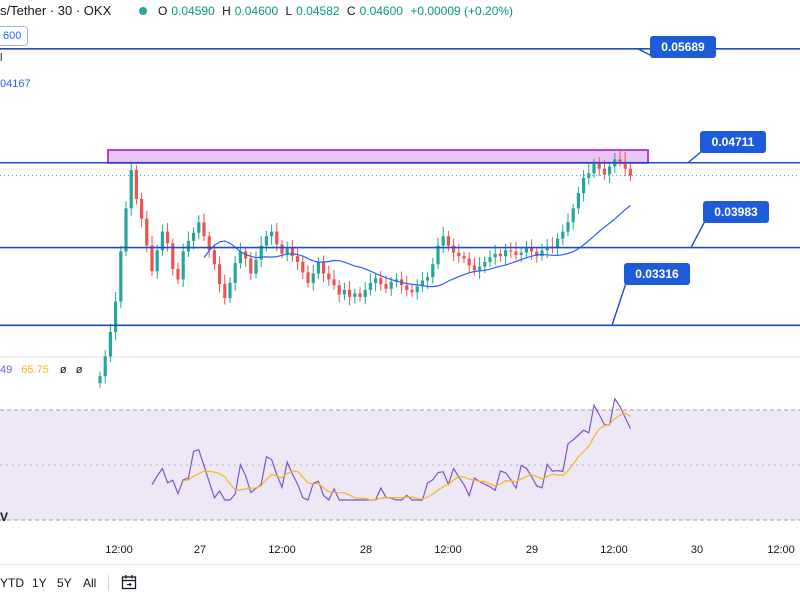  Describe the element at coordinates (12, 583) in the screenshot. I see `range-ytd-button: YTD` at that location.